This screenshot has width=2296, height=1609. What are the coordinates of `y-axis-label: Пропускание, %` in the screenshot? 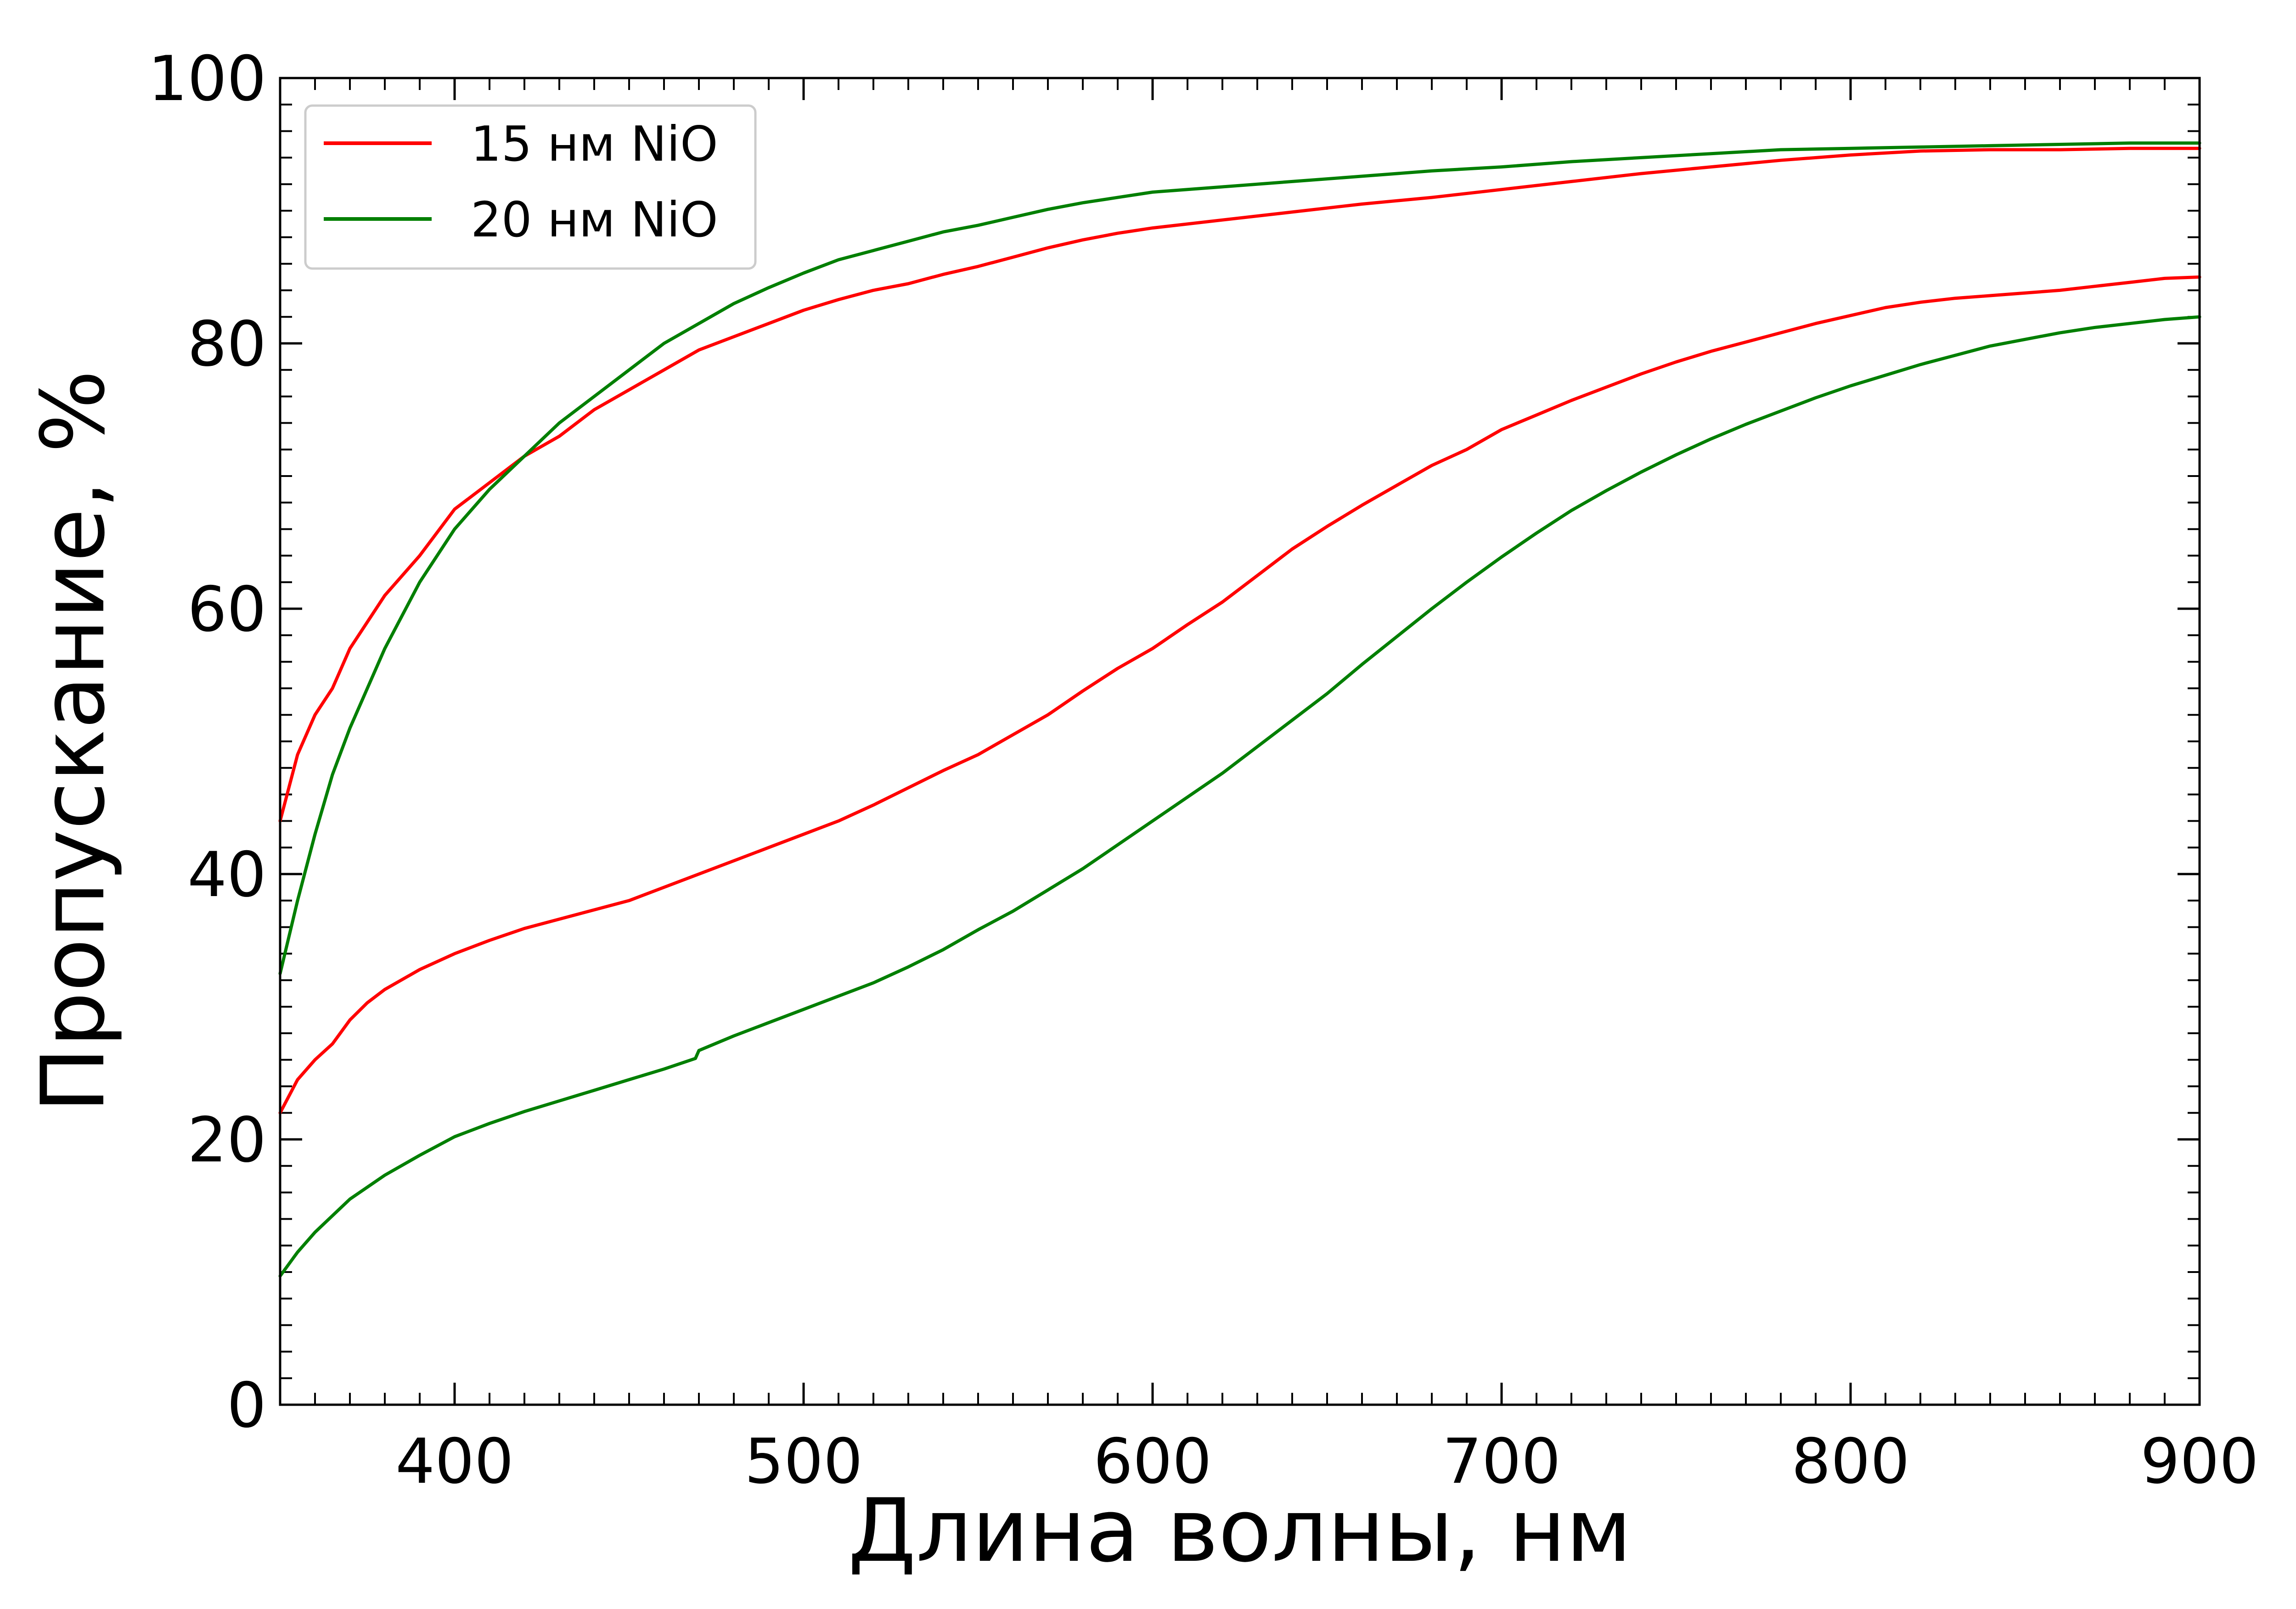 It's located at (73, 741).